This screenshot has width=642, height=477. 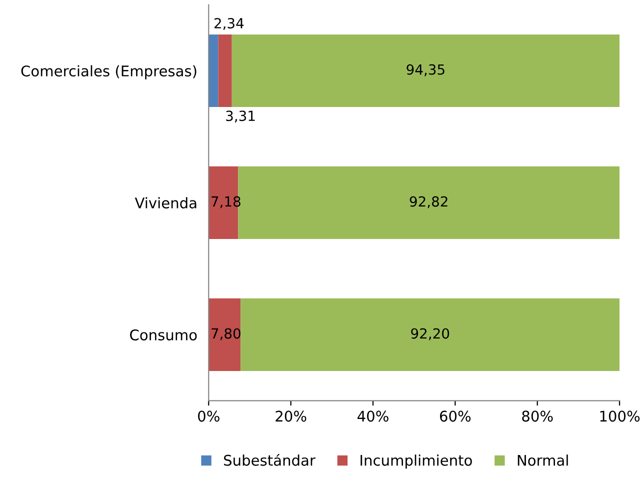 What do you see at coordinates (620, 416) in the screenshot?
I see `x-tick-label: 100%` at bounding box center [620, 416].